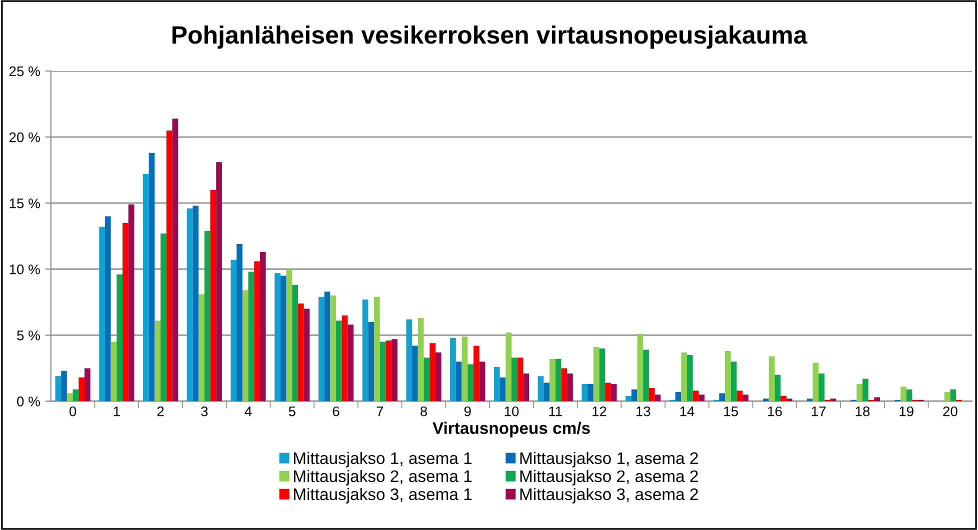  What do you see at coordinates (609, 496) in the screenshot?
I see `legend-label: Mittausjakso 3, asema 2` at bounding box center [609, 496].